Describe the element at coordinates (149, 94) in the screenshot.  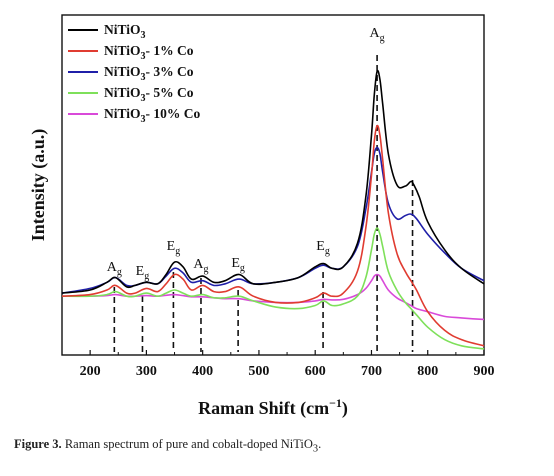
I see `legend-label: NiTiO3- 5% Co` at that location.